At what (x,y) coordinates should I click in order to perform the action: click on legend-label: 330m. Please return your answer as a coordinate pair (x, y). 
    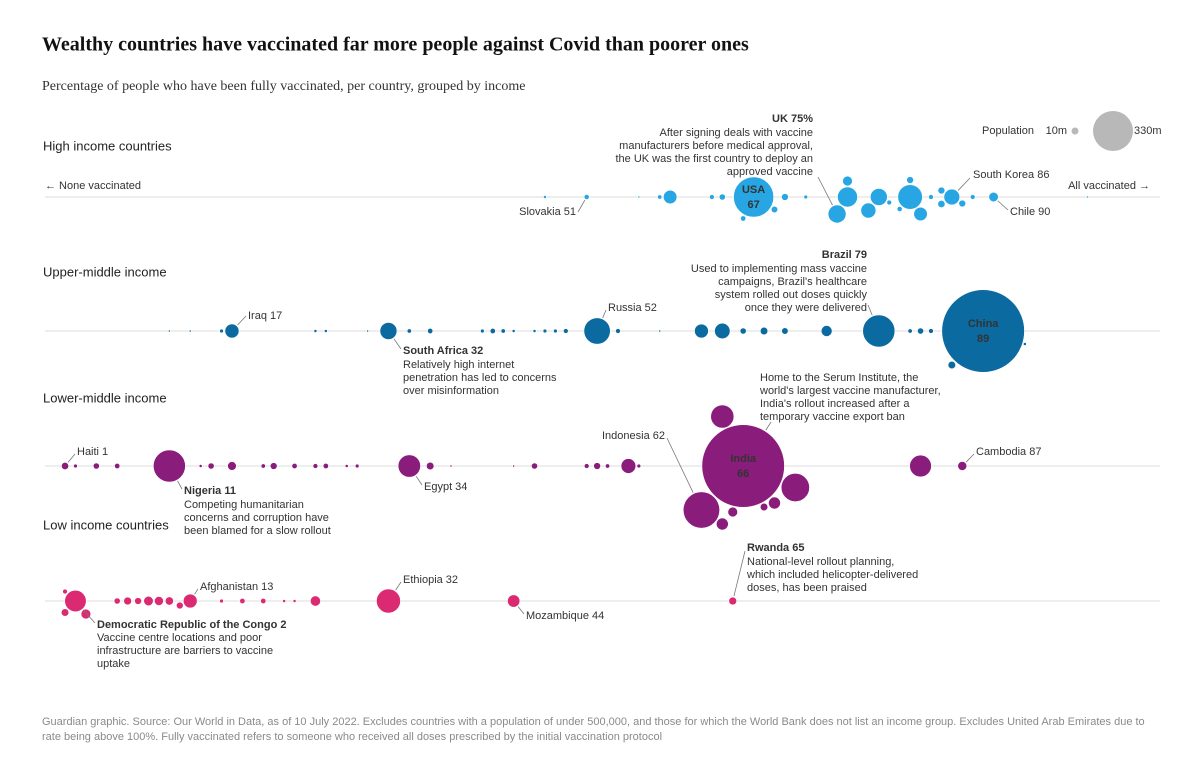
    Looking at the image, I should click on (1148, 131).